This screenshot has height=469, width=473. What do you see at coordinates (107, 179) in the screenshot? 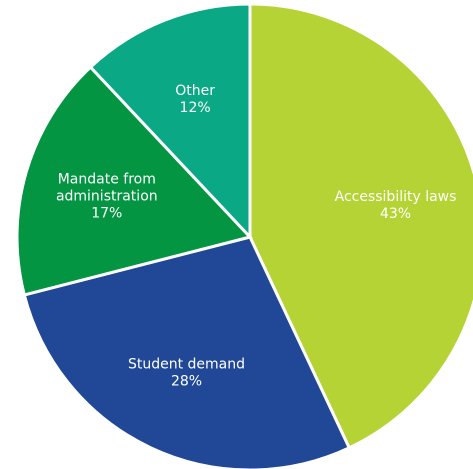
I see `slice-category-label-2: Mandate from` at bounding box center [107, 179].